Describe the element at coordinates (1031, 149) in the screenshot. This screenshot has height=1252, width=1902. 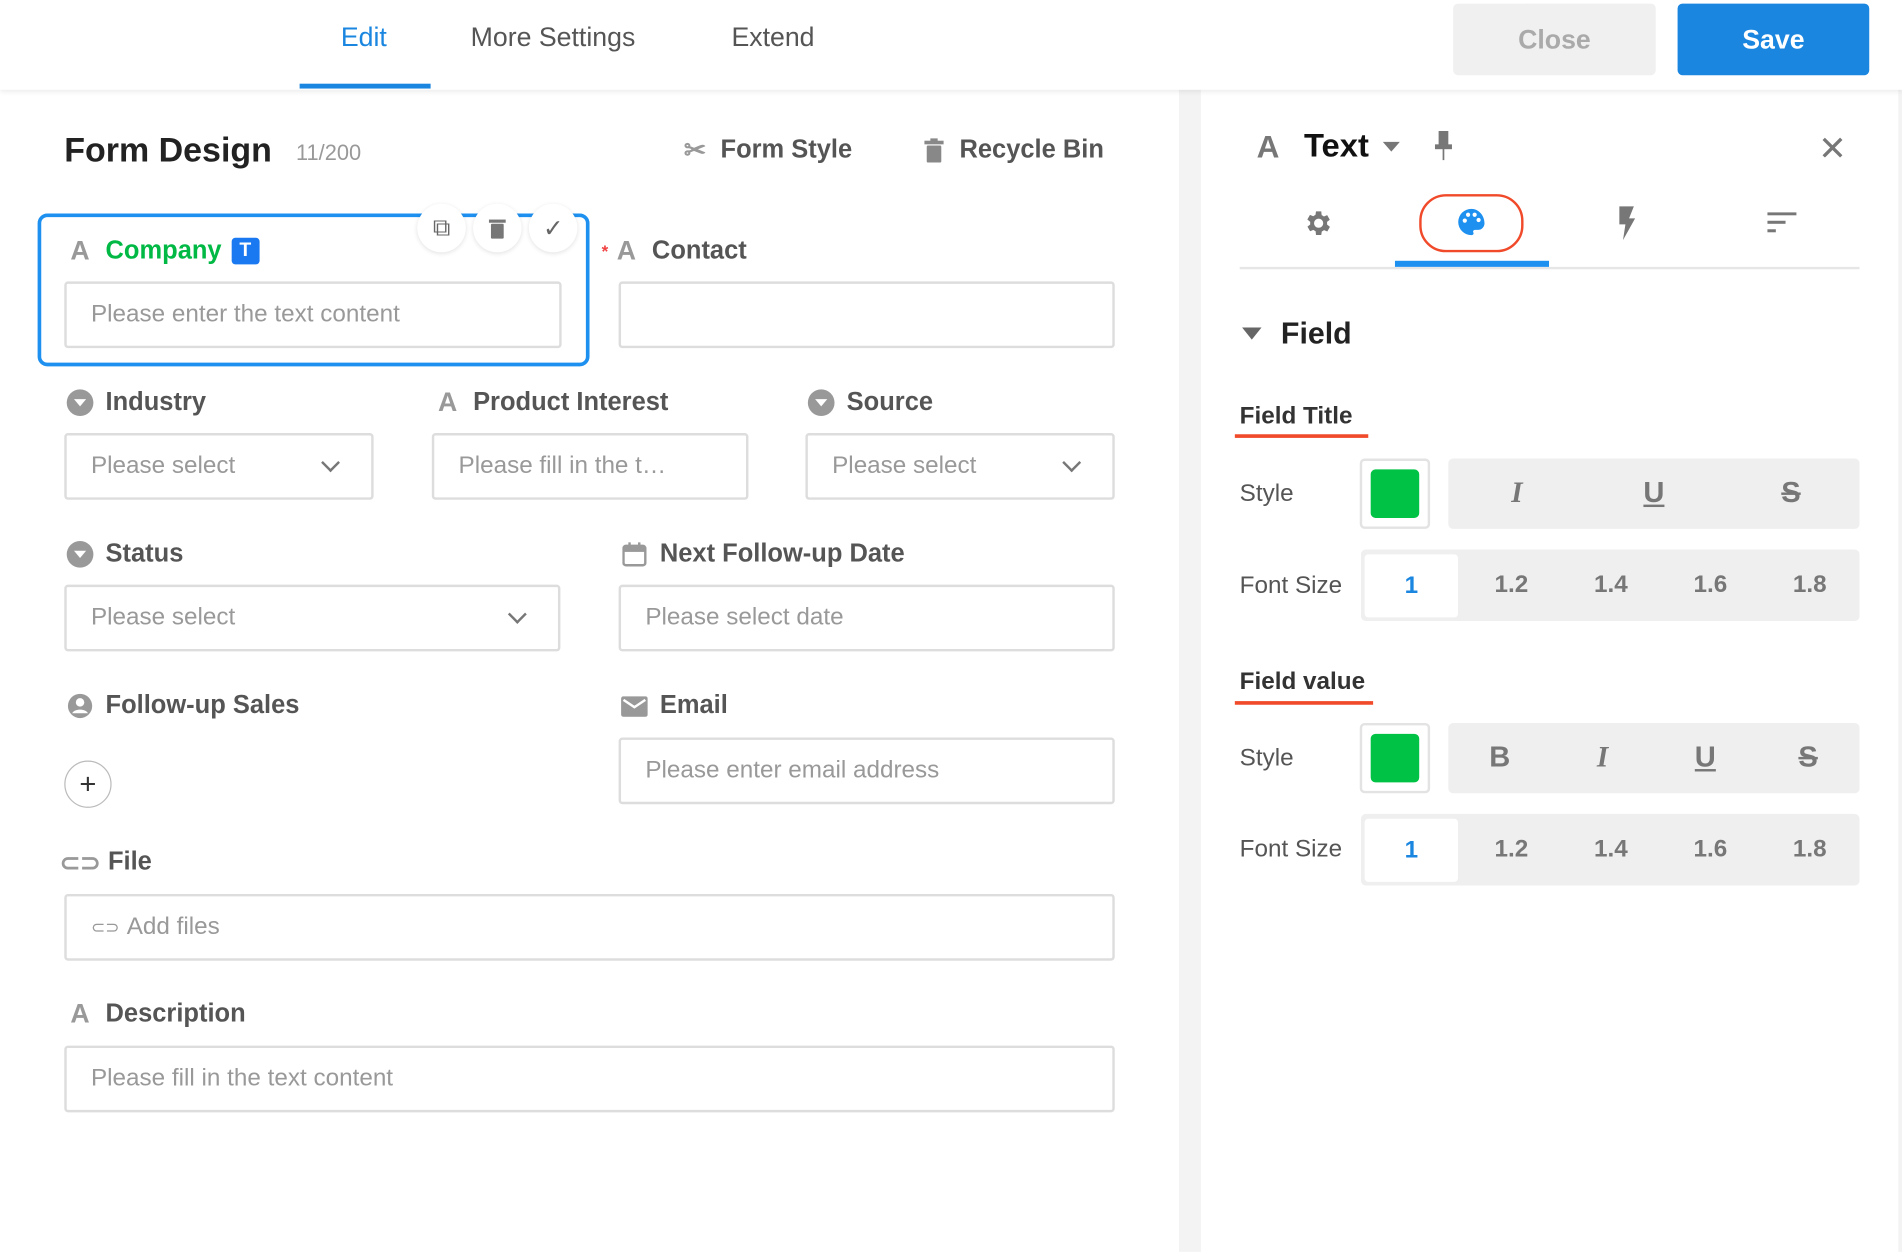
I see `recycle-bin-label: Recycle Bin` at that location.